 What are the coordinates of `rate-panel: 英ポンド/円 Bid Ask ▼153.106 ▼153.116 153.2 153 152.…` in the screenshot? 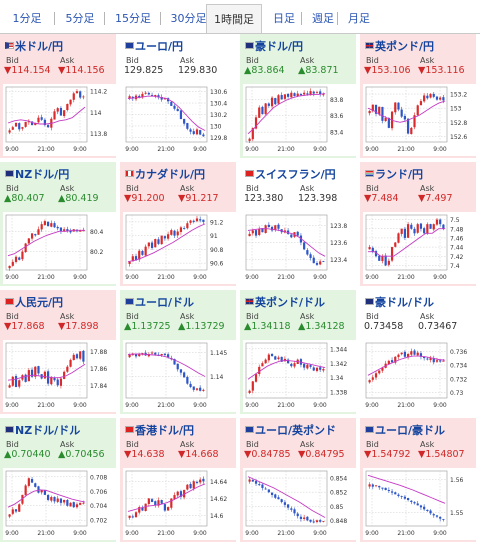 It's located at (419, 97).